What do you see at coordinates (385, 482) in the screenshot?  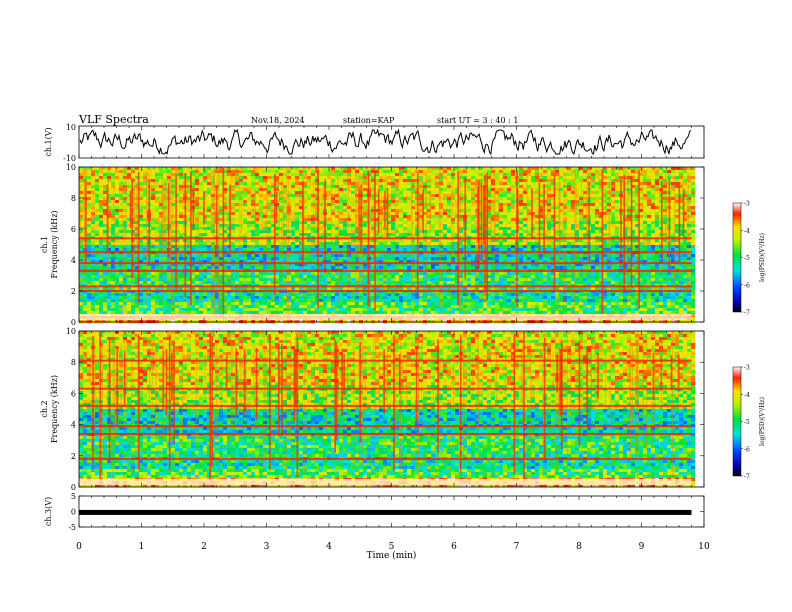 I see `ch2-spectrogram-low-band` at bounding box center [385, 482].